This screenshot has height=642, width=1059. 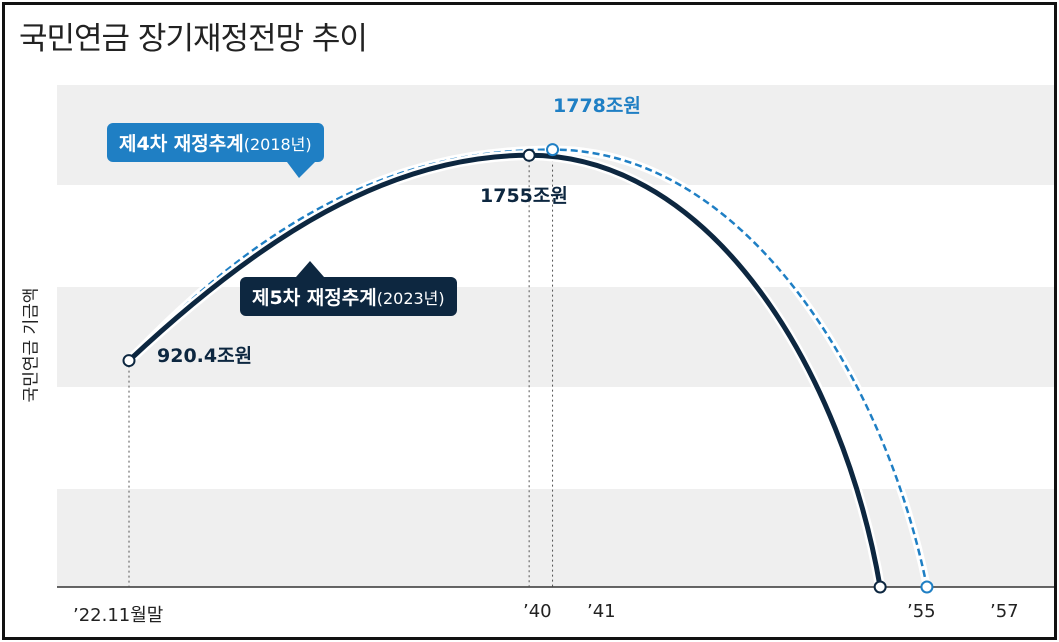 I want to click on data-label-peak-2041: 1778조원, so click(x=597, y=106).